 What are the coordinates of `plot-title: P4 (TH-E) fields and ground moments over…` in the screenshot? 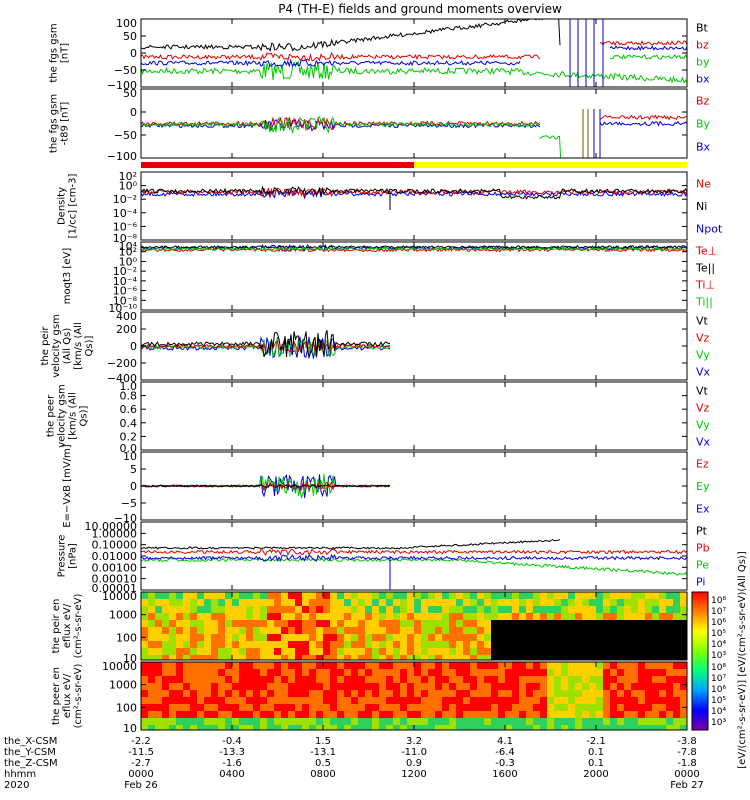 It's located at (420, 9).